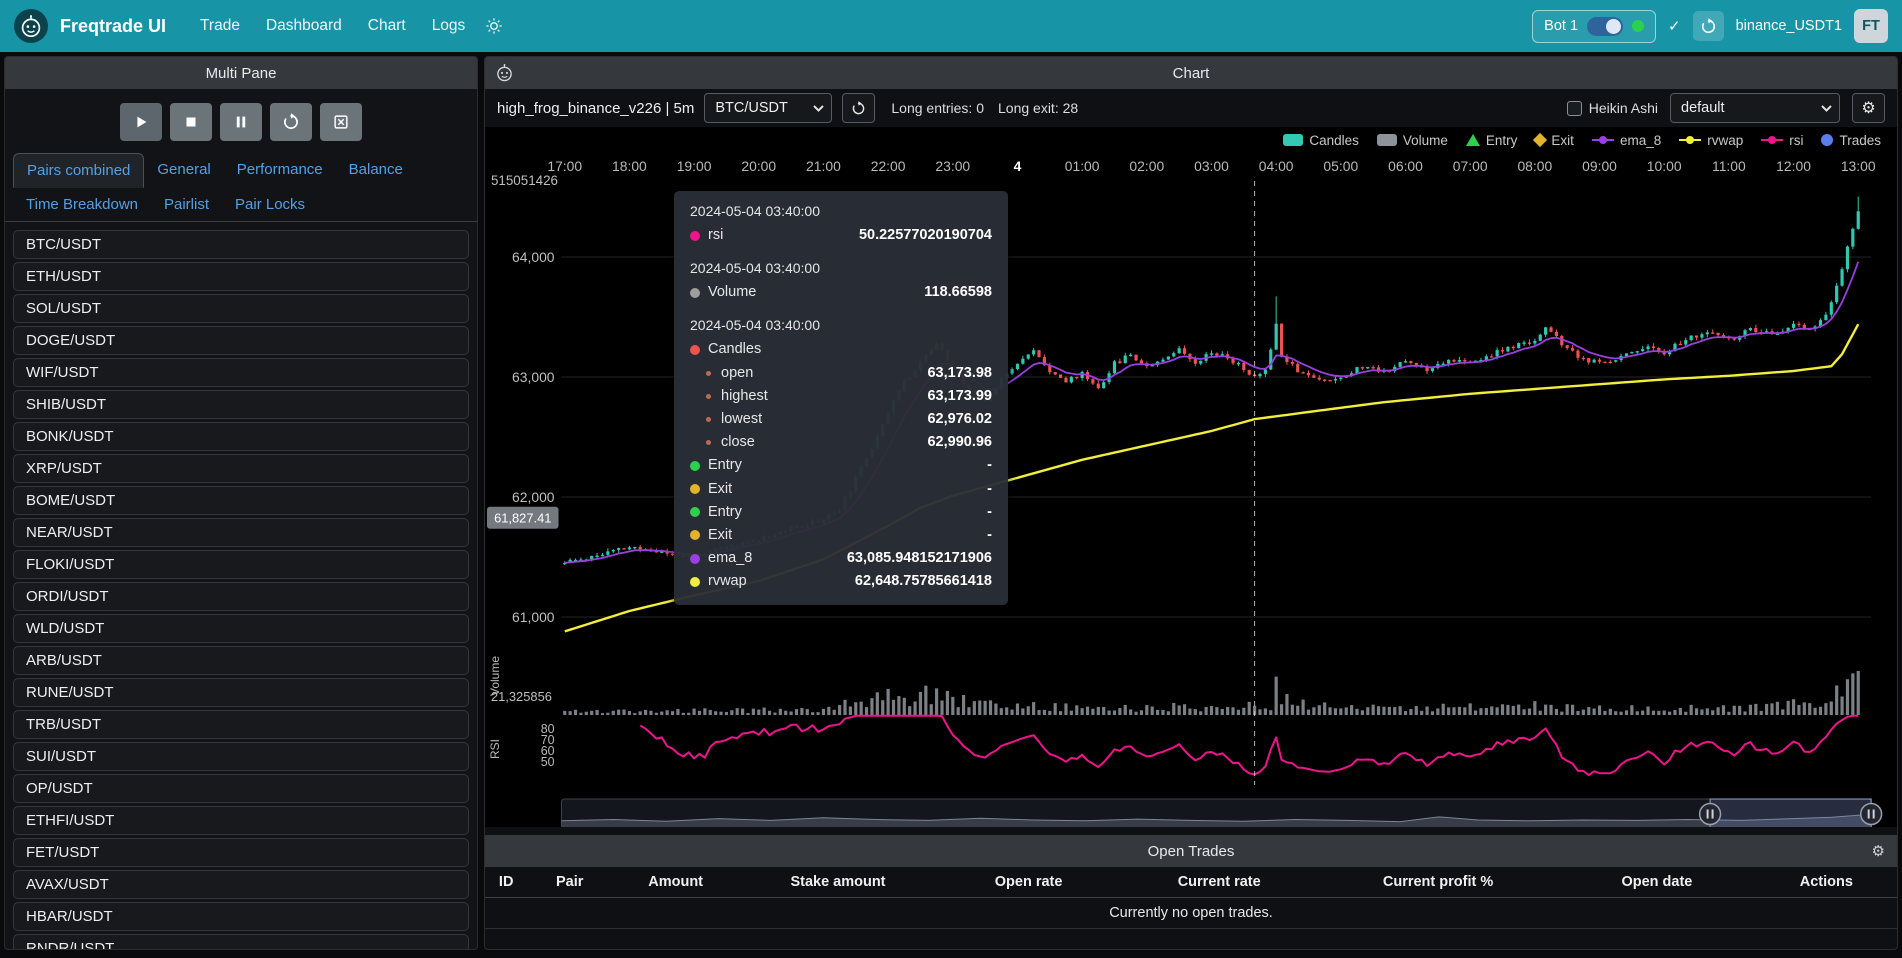 This screenshot has width=1902, height=958. Describe the element at coordinates (241, 308) in the screenshot. I see `pair-row-sol-usdt: SOL/USDT` at that location.